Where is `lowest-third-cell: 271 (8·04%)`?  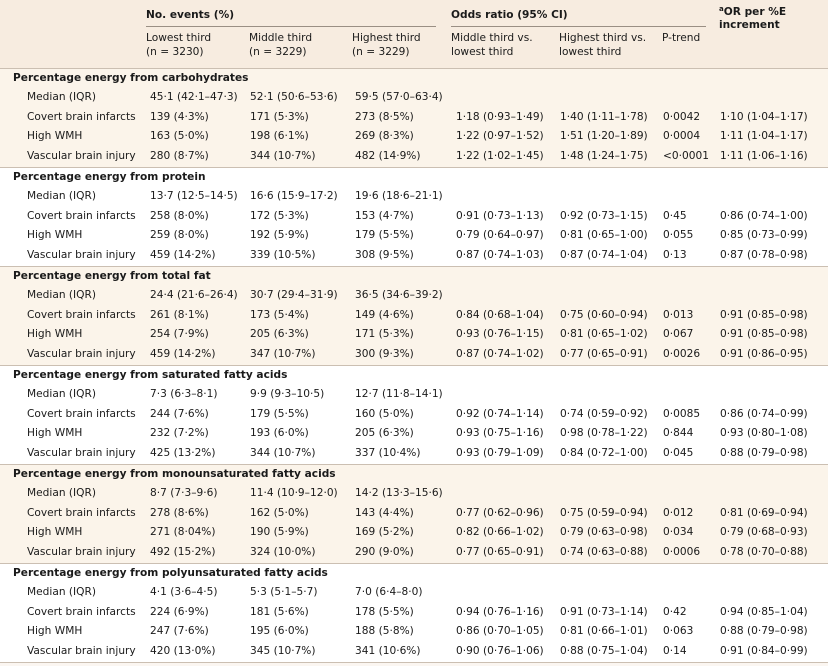 lowest-third-cell: 271 (8·04%) is located at coordinates (183, 532).